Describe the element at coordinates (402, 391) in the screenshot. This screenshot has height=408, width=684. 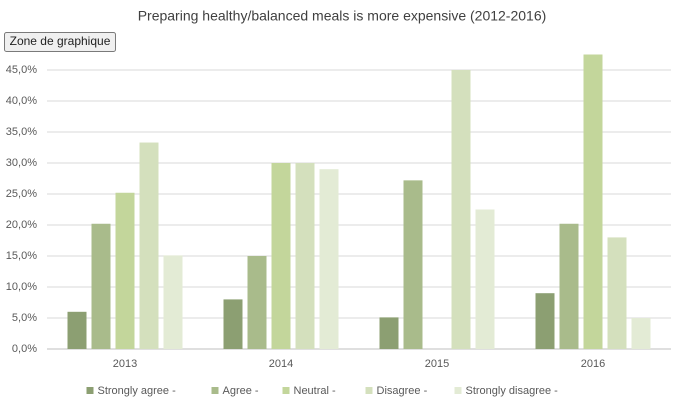
I see `legend-label: Disagree -` at that location.